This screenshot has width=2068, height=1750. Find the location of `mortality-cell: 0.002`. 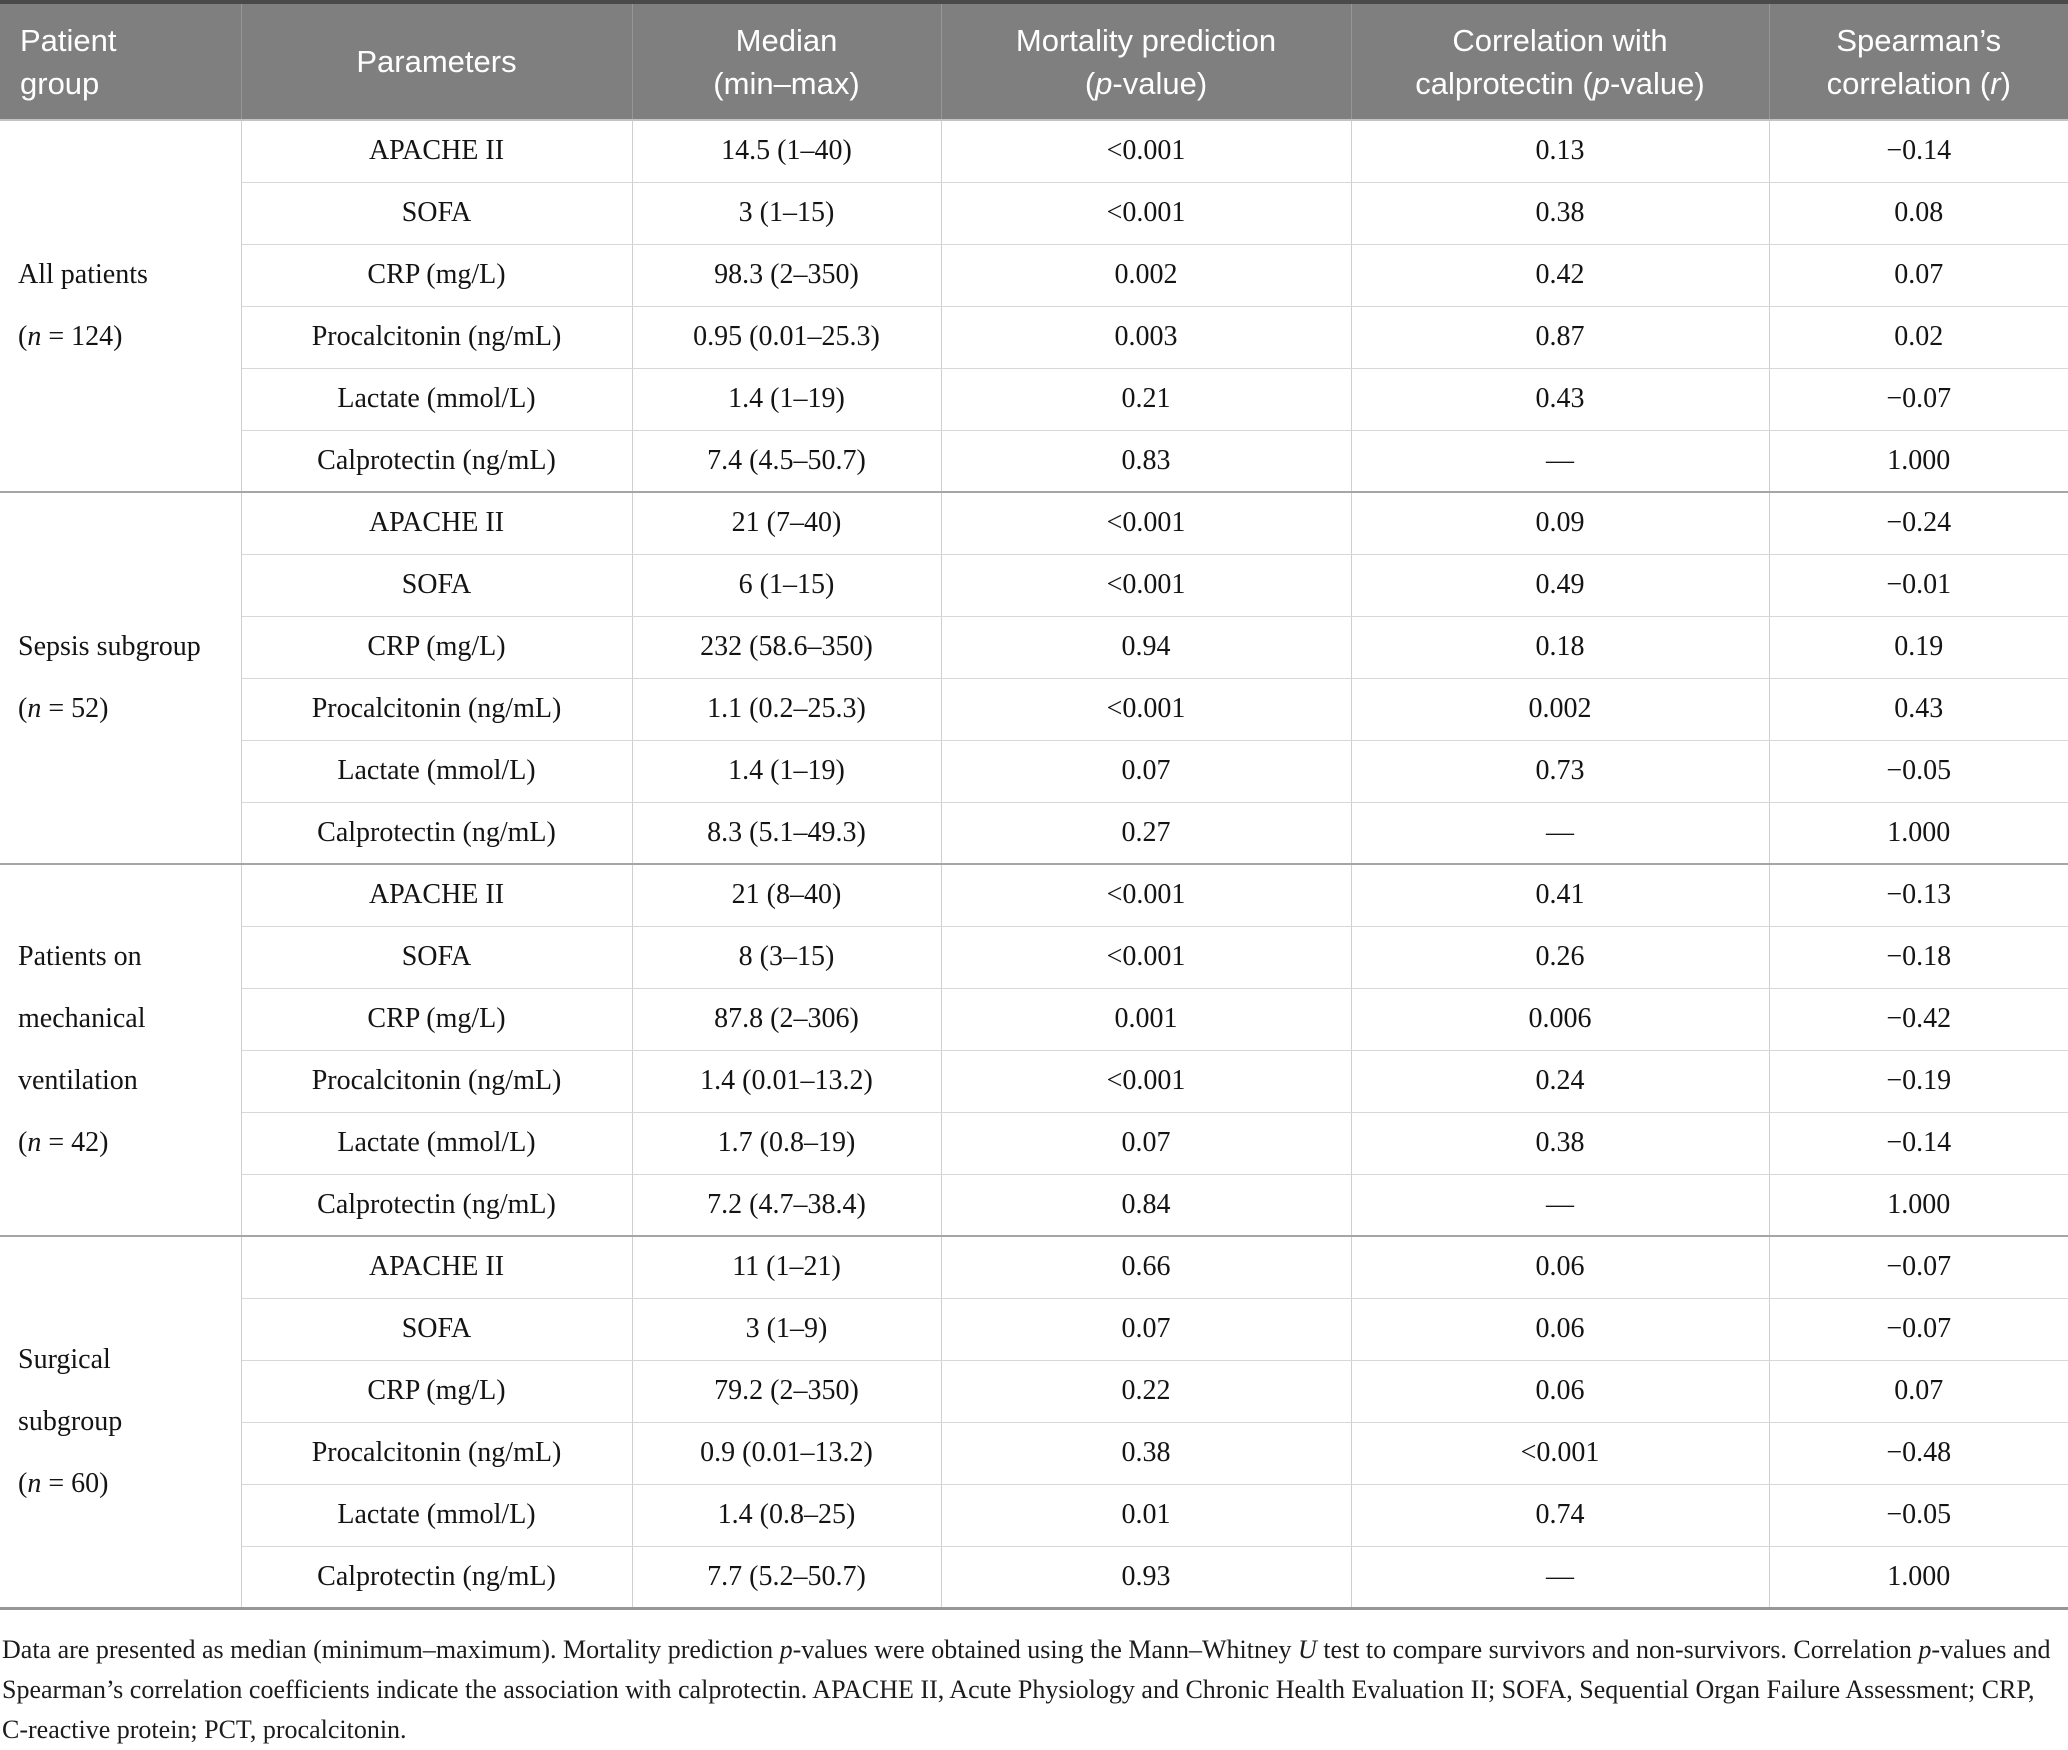

mortality-cell: 0.002 is located at coordinates (1146, 275).